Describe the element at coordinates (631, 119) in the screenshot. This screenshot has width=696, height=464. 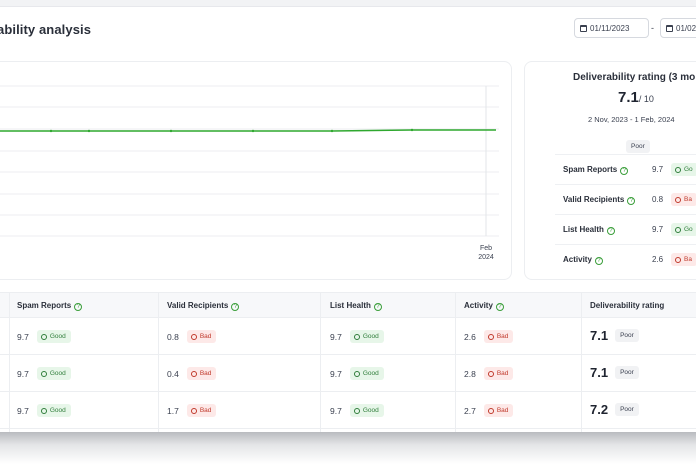
I see `rating-date-range: 2 Nov, 2023 - 1 Feb, 2024` at that location.